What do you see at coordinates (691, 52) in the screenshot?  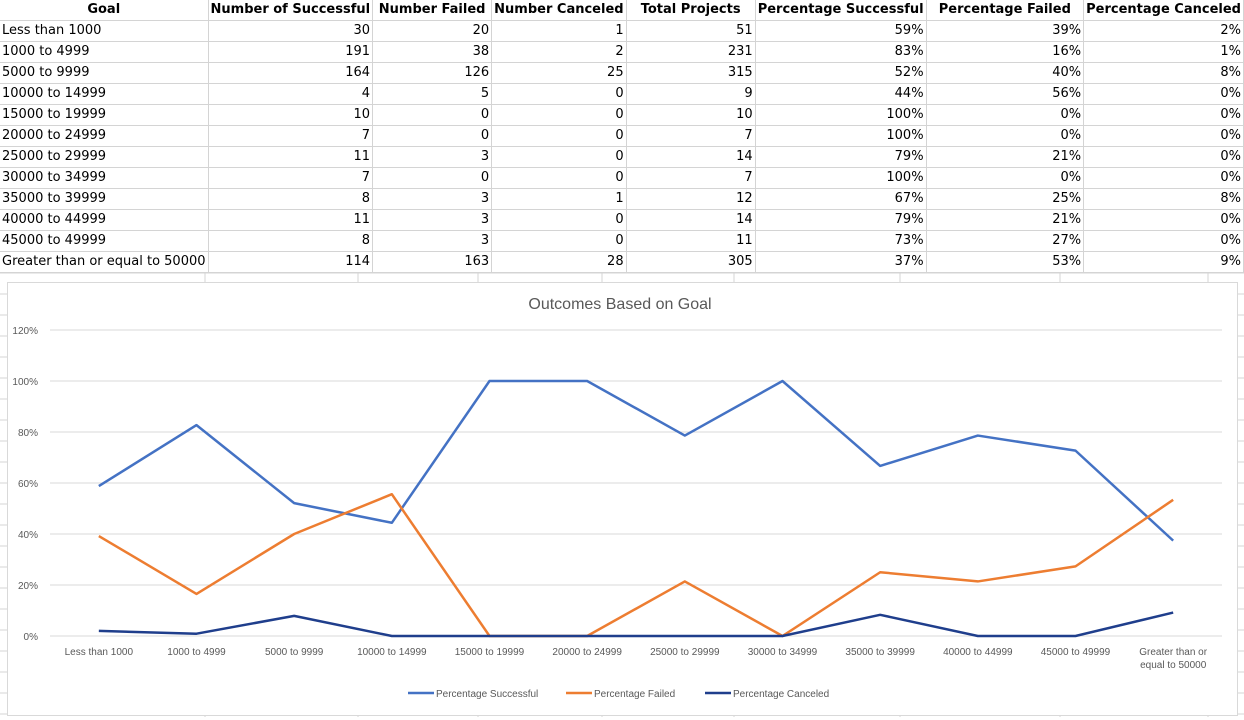 I see `value-cell: 231` at bounding box center [691, 52].